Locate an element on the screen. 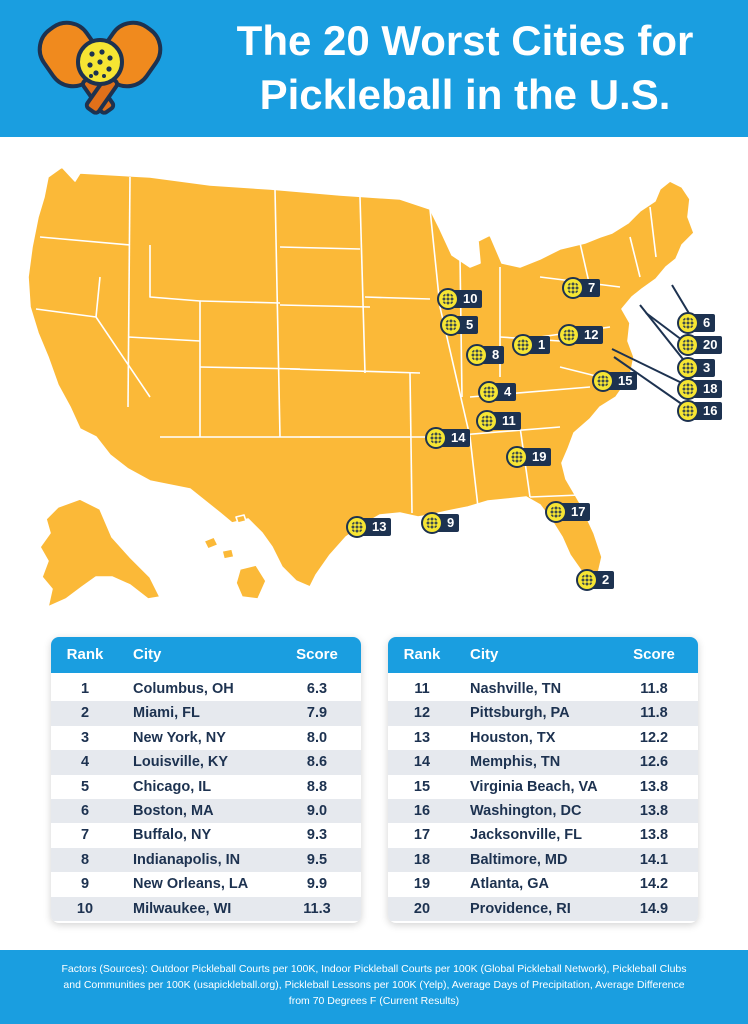  table-row: 15 Virginia Beach, VA 13.8 is located at coordinates (541, 786).